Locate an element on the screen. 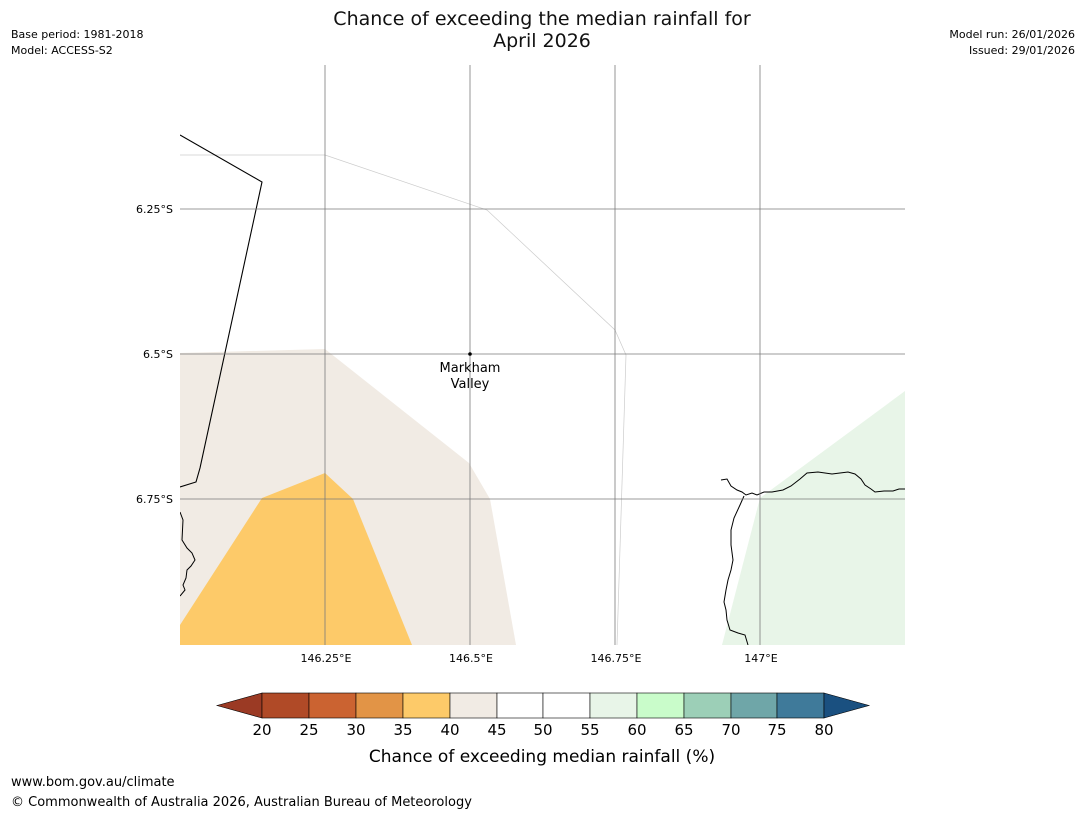 This screenshot has height=816, width=1085. colorbar-tick-50: 50 is located at coordinates (542, 730).